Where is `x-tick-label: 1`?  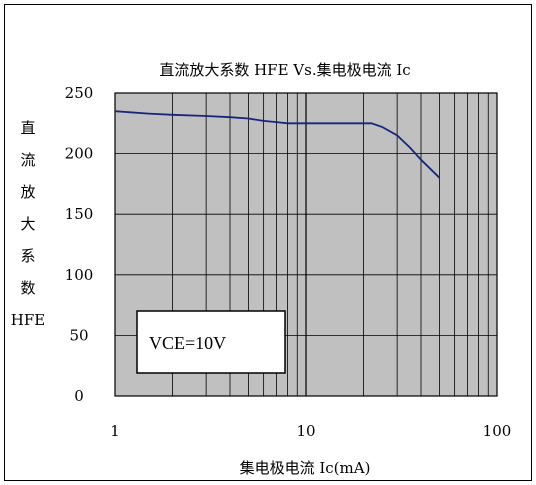 x-tick-label: 1 is located at coordinates (115, 431).